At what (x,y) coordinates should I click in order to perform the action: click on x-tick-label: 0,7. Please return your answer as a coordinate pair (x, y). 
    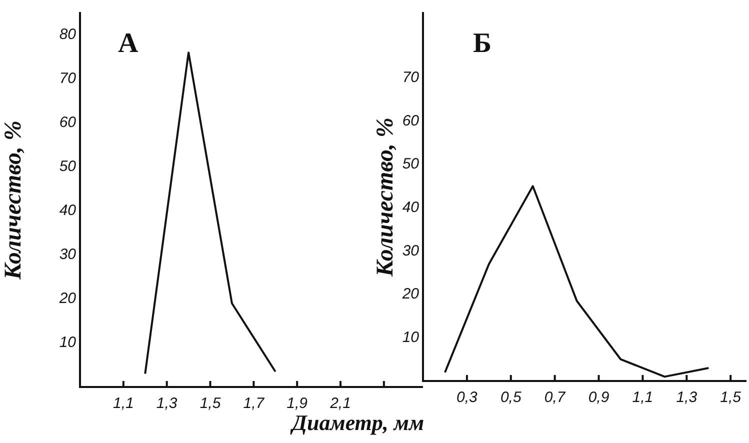
    Looking at the image, I should click on (555, 397).